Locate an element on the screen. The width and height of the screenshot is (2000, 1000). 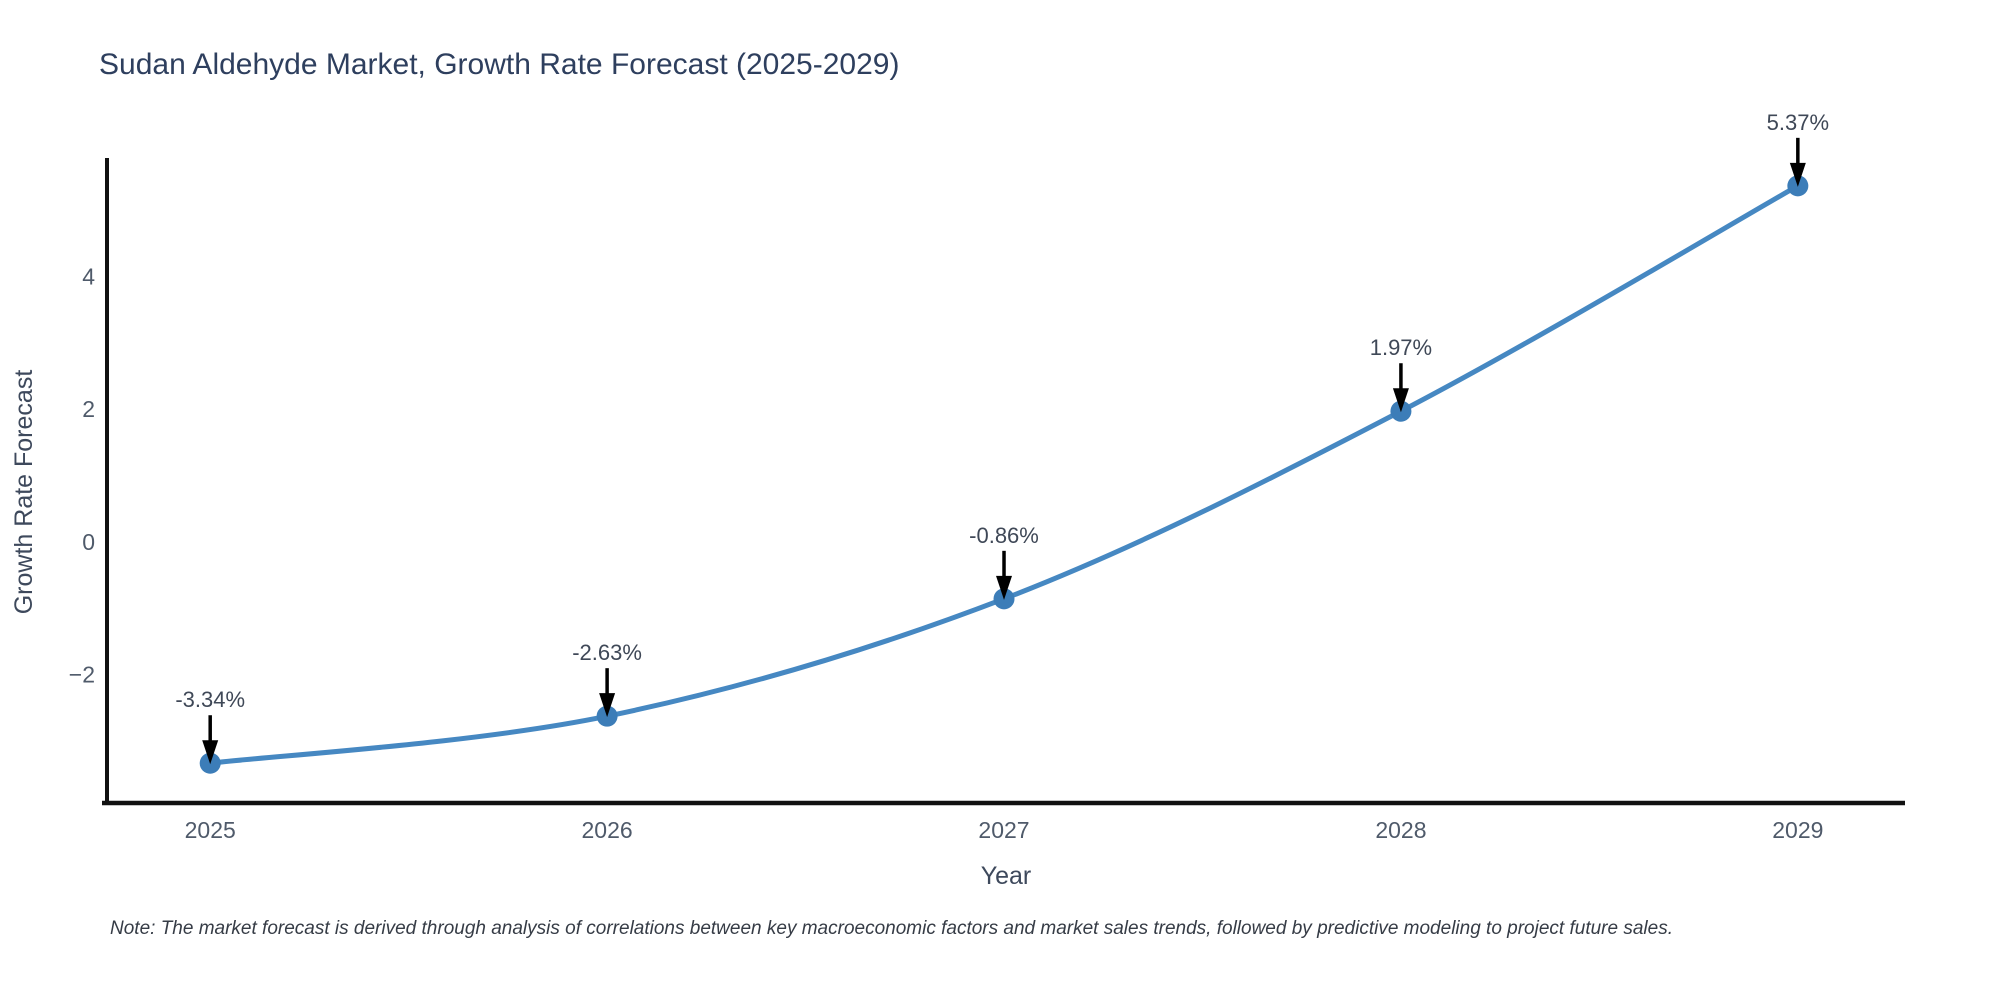
x-tick-label: 2025 is located at coordinates (210, 830).